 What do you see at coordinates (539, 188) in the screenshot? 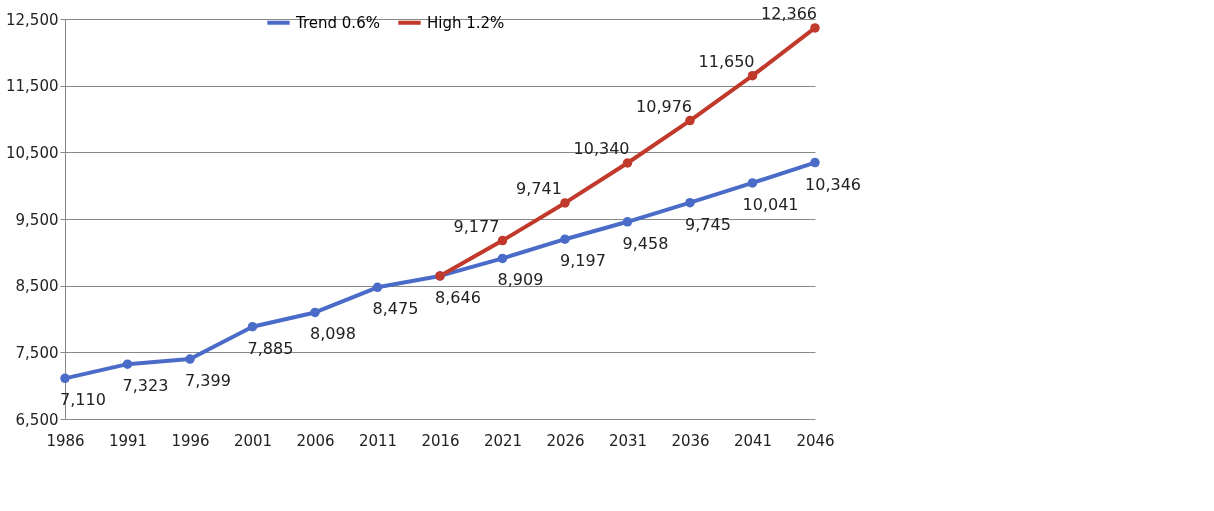
I see `data-label: 9,741` at bounding box center [539, 188].